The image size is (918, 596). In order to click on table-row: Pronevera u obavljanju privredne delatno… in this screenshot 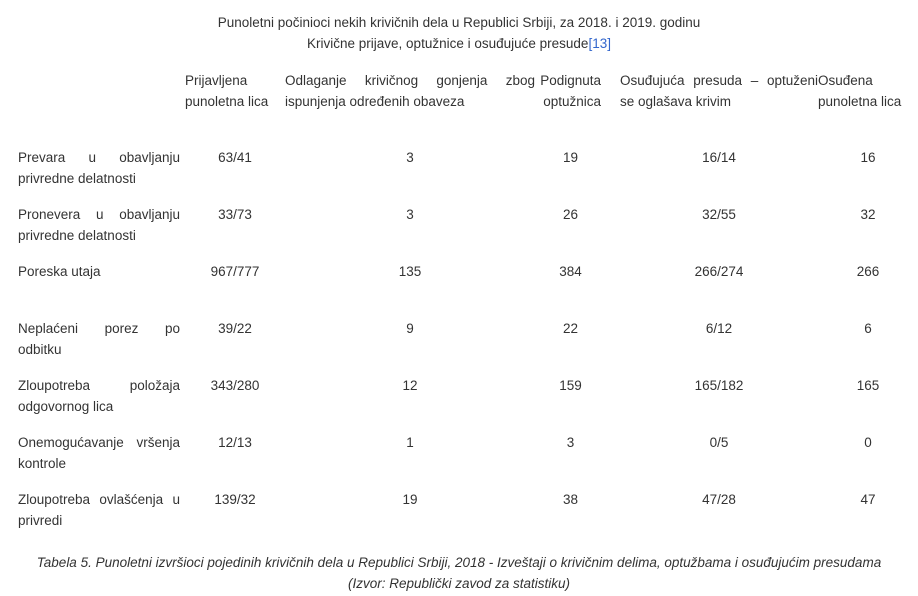, I will do `click(468, 232)`.